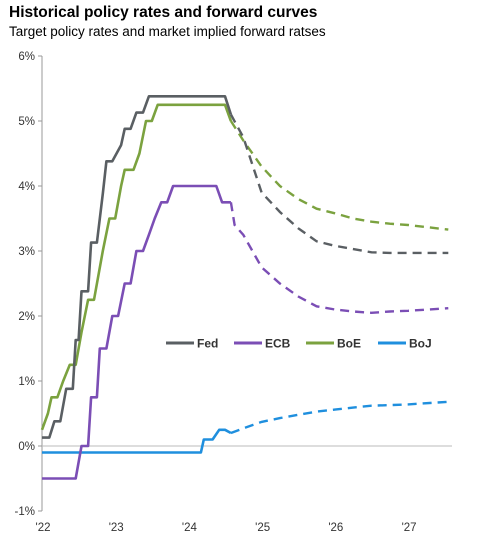 This screenshot has width=479, height=548. What do you see at coordinates (339, 417) in the screenshot?
I see `series-line-boj-forward` at bounding box center [339, 417].